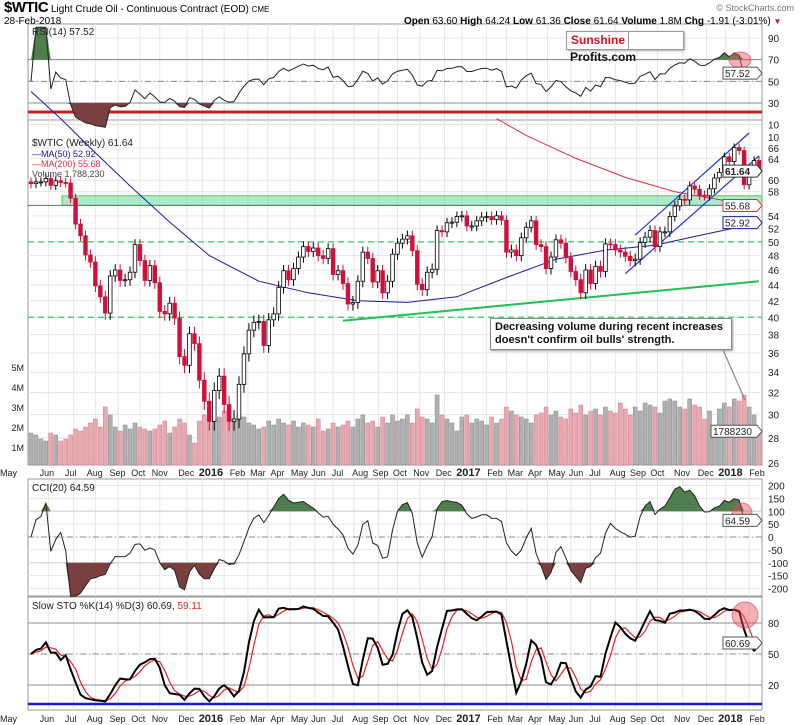 The height and width of the screenshot is (725, 800). Describe the element at coordinates (774, 126) in the screenshot. I see `rsi-tick-label: 10` at that location.